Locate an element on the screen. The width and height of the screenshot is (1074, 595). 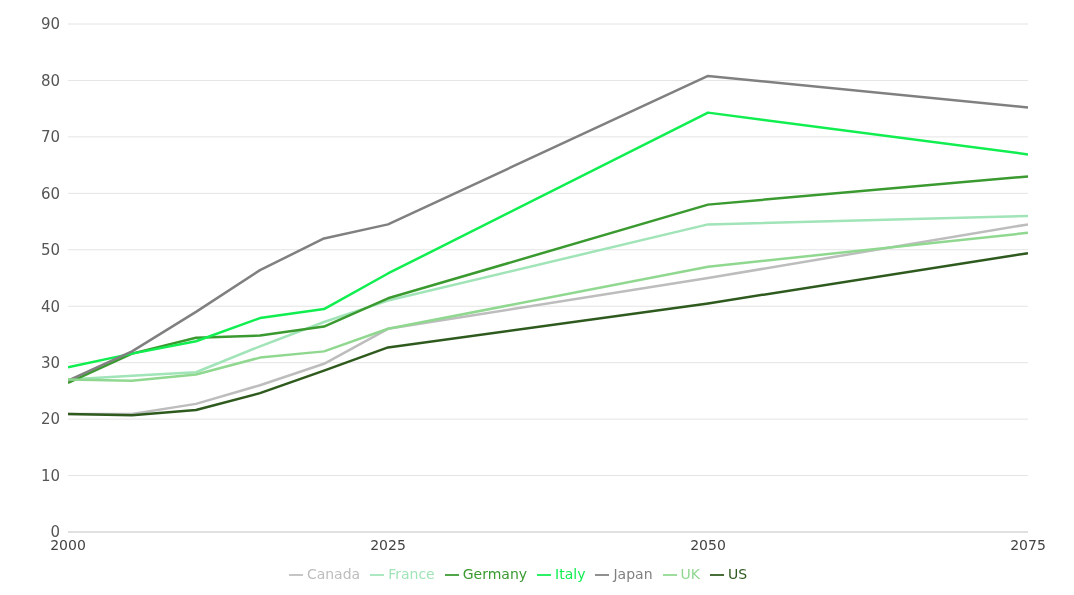
legend-label: US is located at coordinates (737, 574).